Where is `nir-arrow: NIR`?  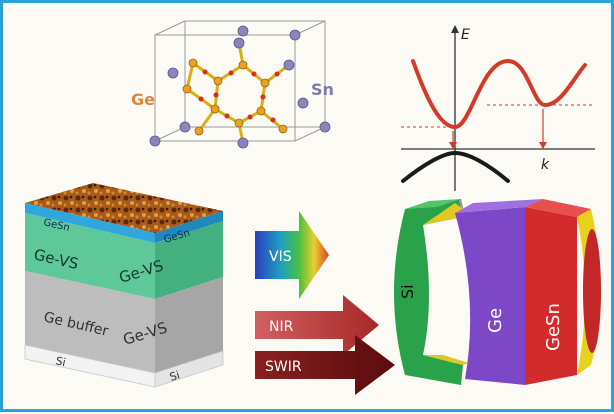 nir-arrow: NIR is located at coordinates (317, 325).